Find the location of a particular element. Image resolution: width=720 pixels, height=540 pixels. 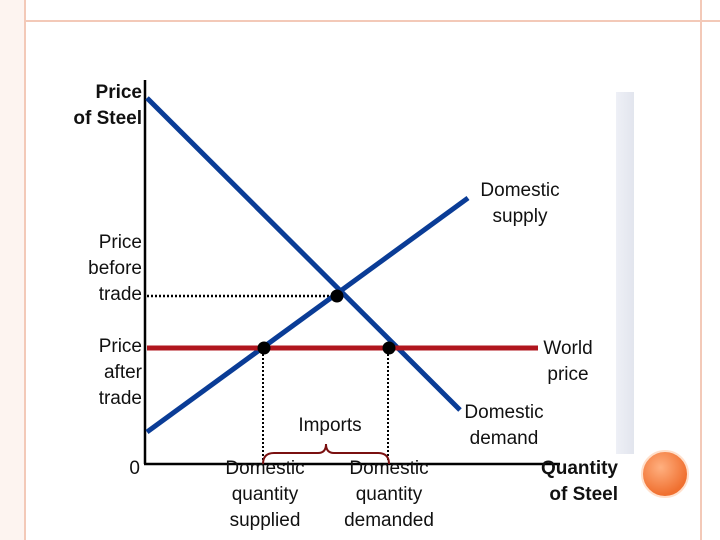

slide-left-border is located at coordinates (13, 270).